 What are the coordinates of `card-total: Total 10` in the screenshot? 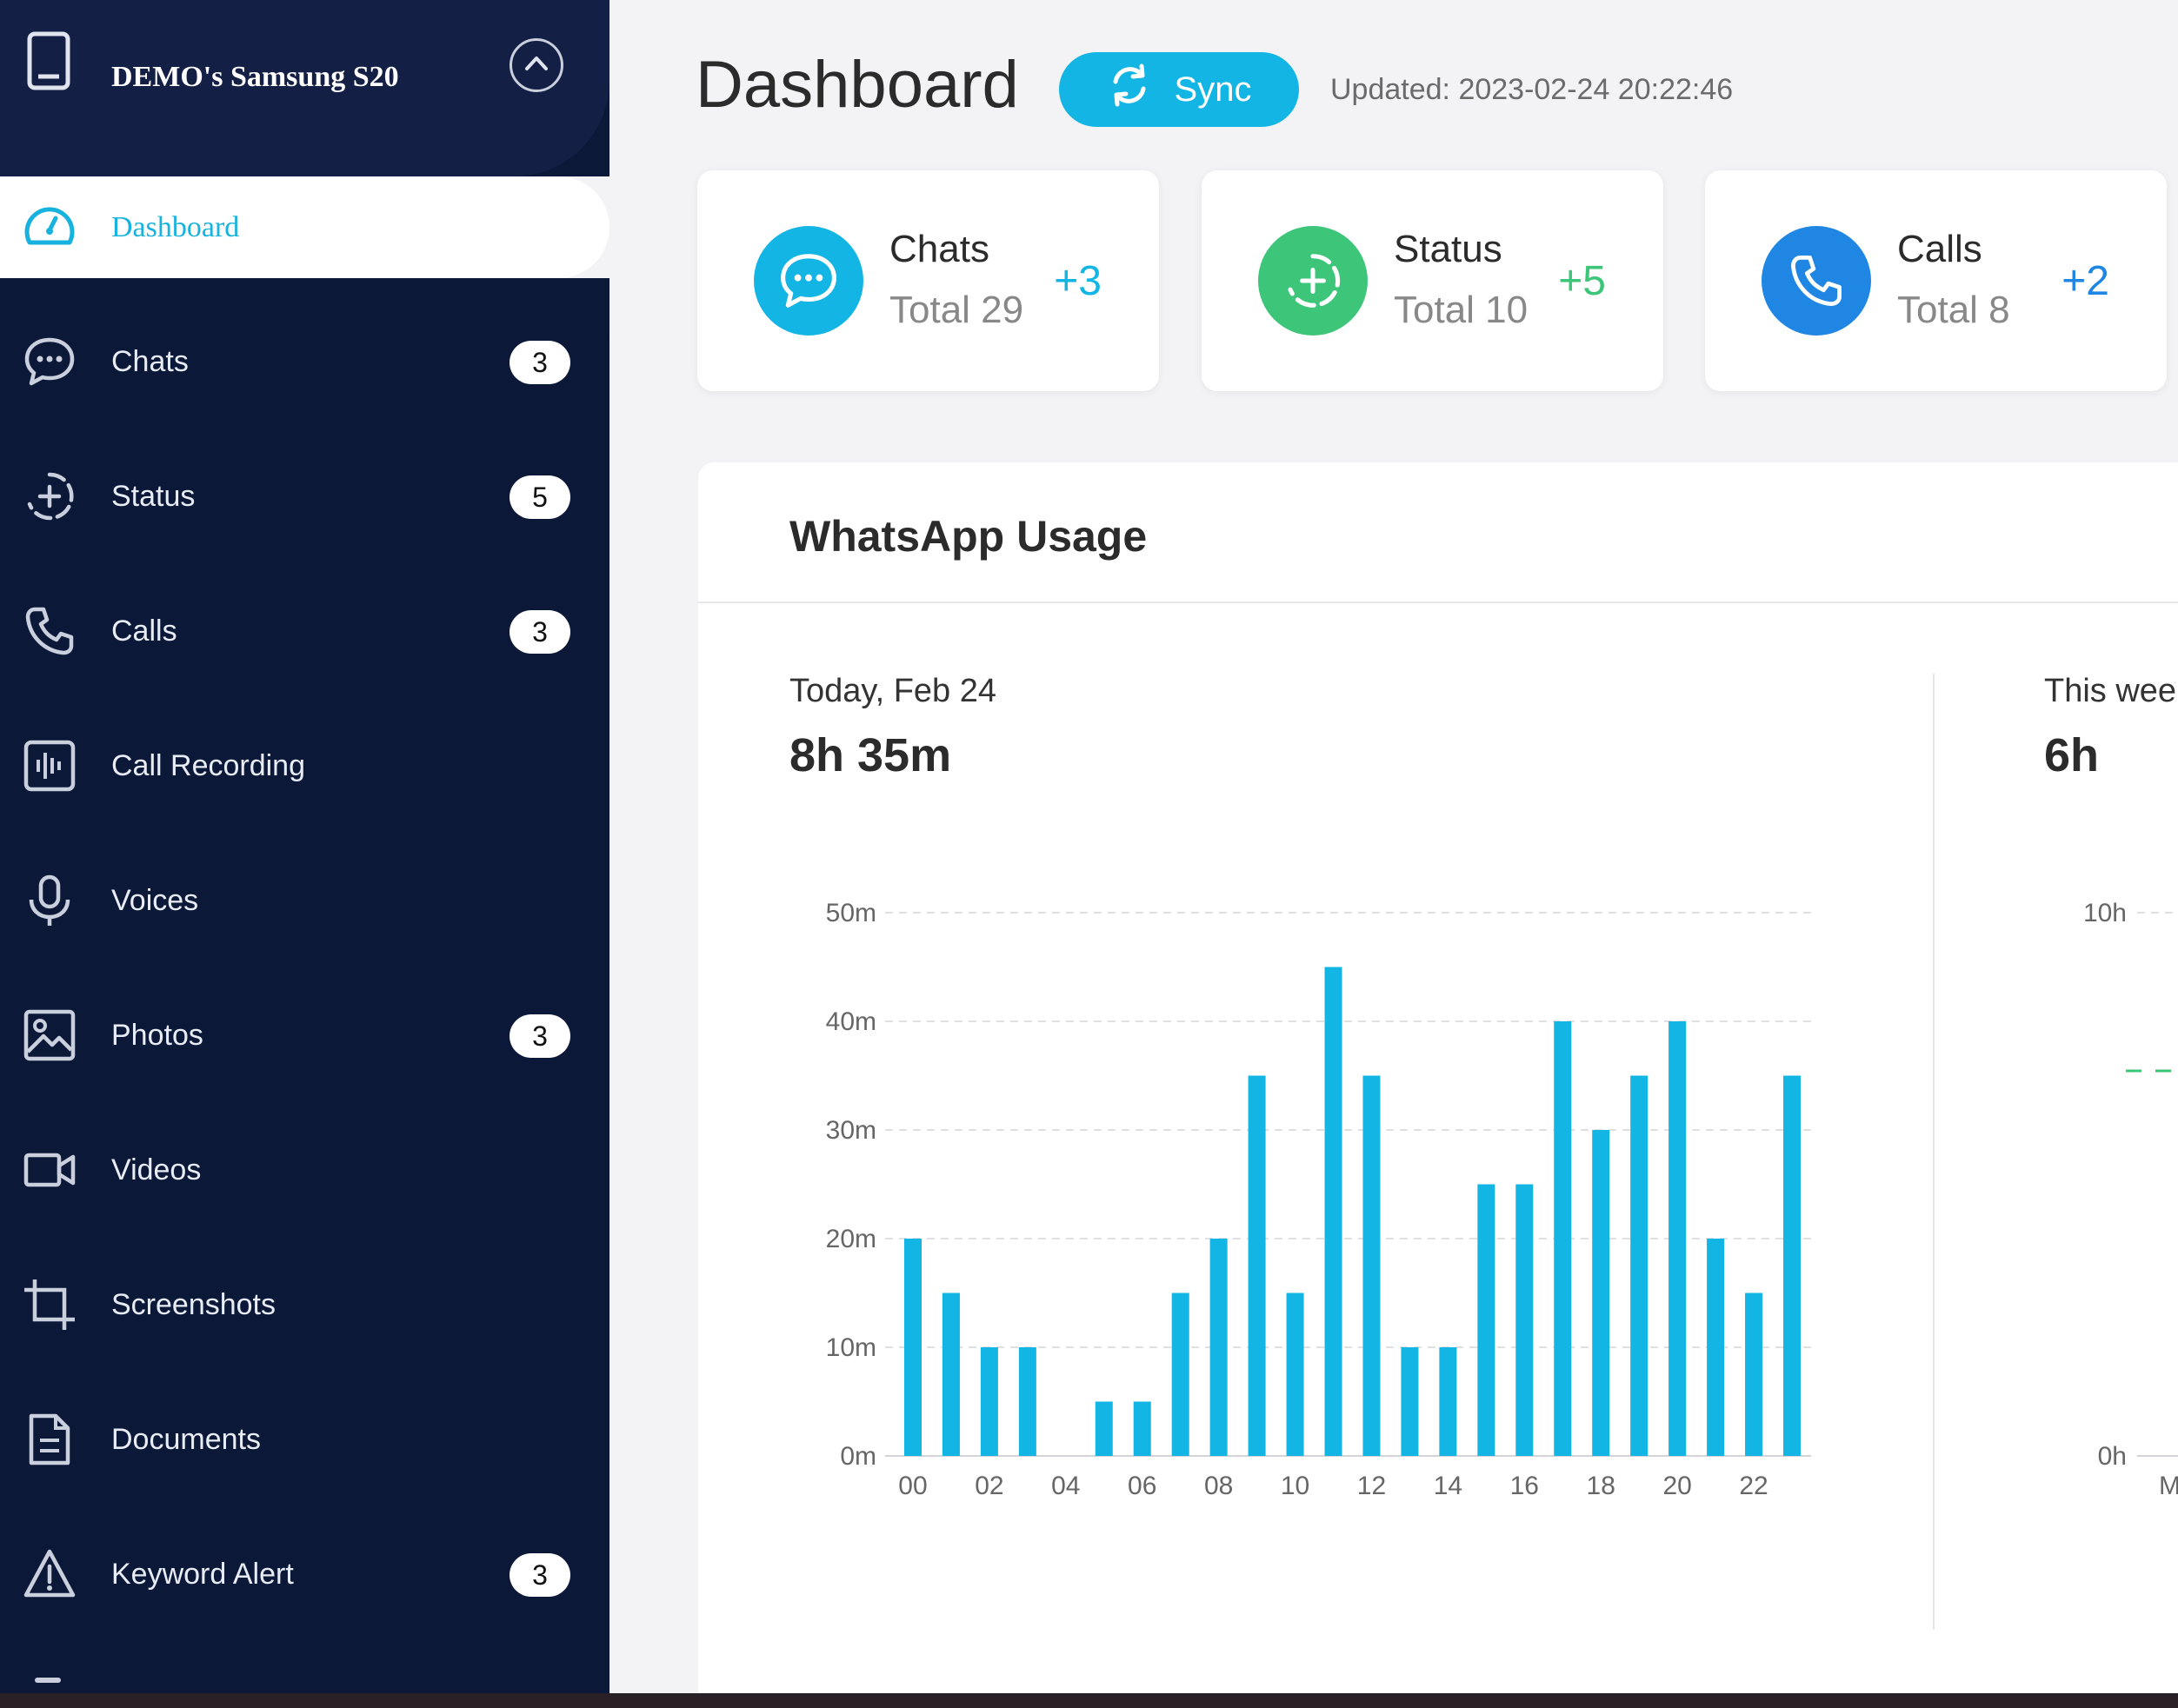 It's located at (1461, 310).